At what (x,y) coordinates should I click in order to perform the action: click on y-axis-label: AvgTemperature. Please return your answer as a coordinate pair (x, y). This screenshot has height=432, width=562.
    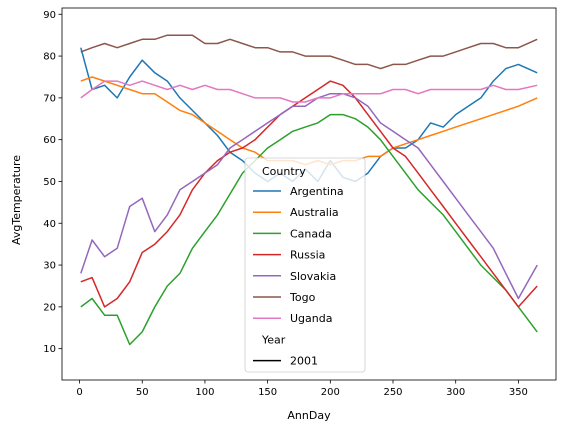
    Looking at the image, I should click on (16, 200).